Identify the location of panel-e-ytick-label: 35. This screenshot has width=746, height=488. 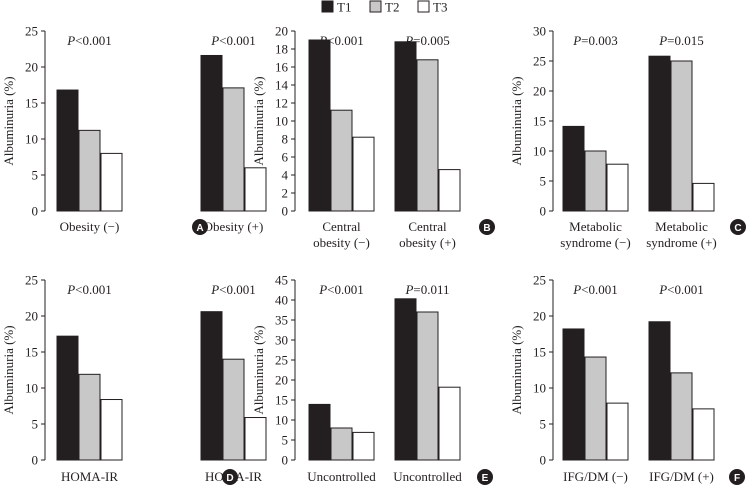
(281, 320).